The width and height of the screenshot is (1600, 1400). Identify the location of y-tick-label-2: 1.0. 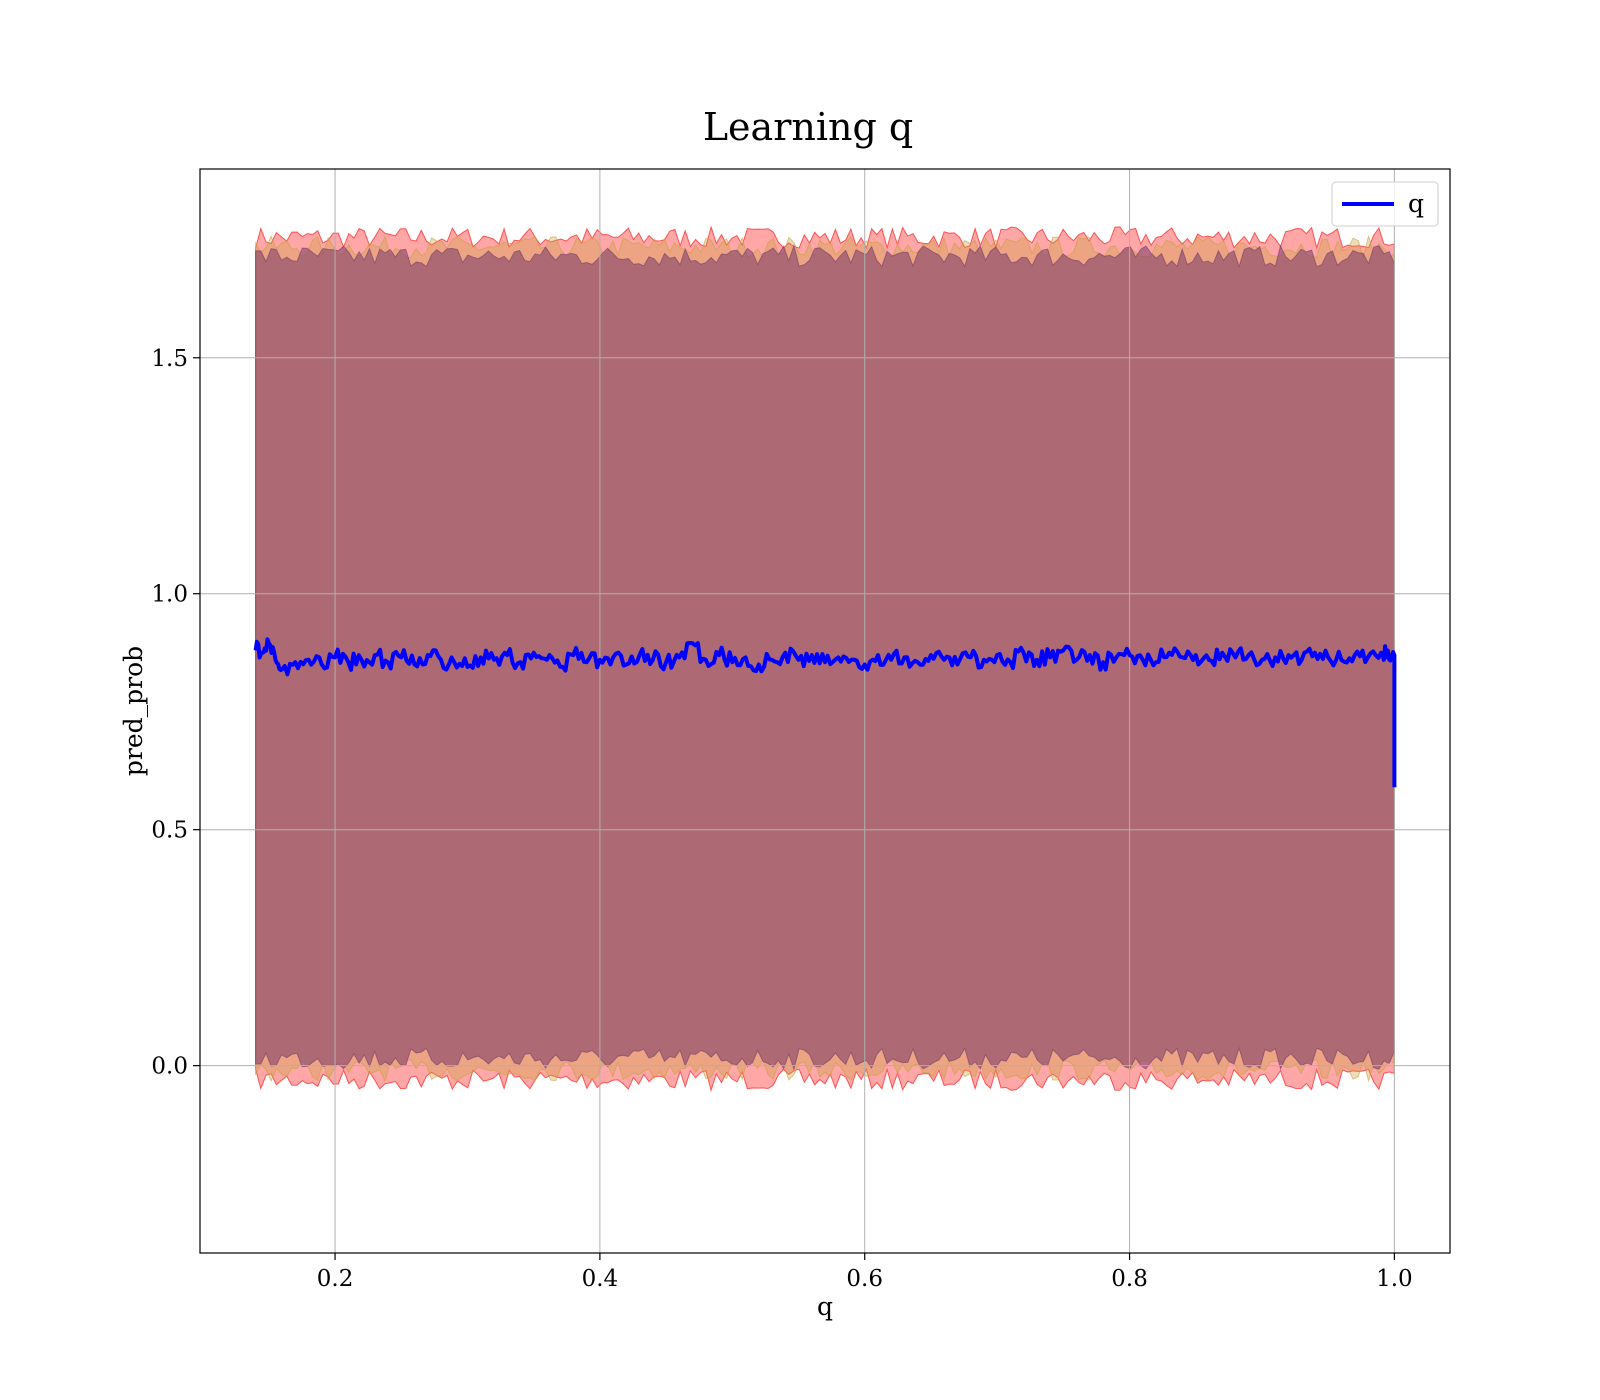
(169, 595).